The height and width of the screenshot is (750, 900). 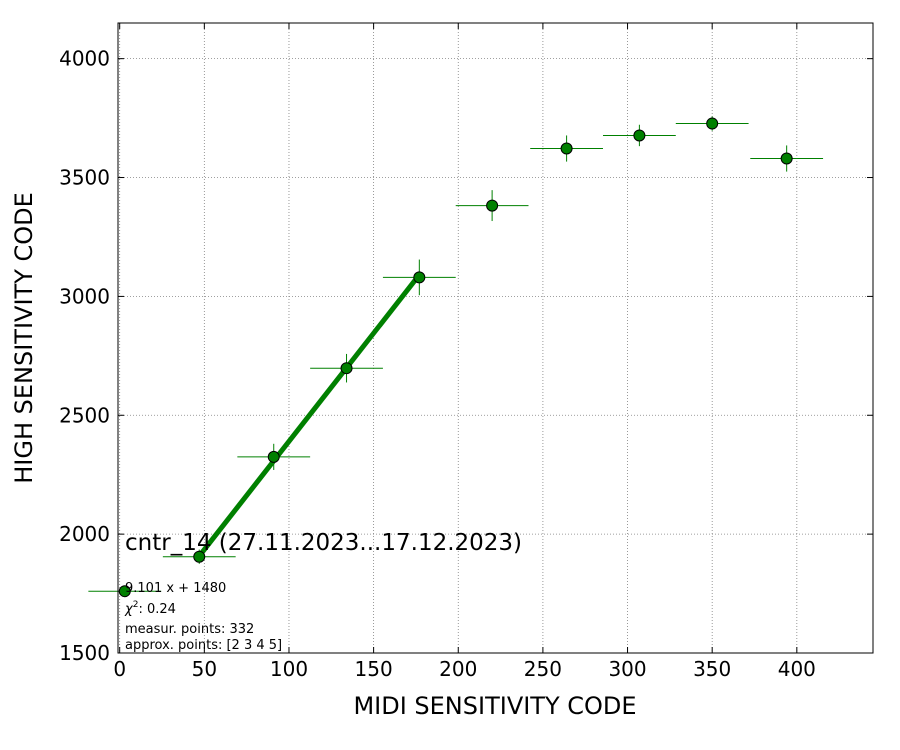 What do you see at coordinates (136, 605) in the screenshot?
I see `chi2-superscript: 2` at bounding box center [136, 605].